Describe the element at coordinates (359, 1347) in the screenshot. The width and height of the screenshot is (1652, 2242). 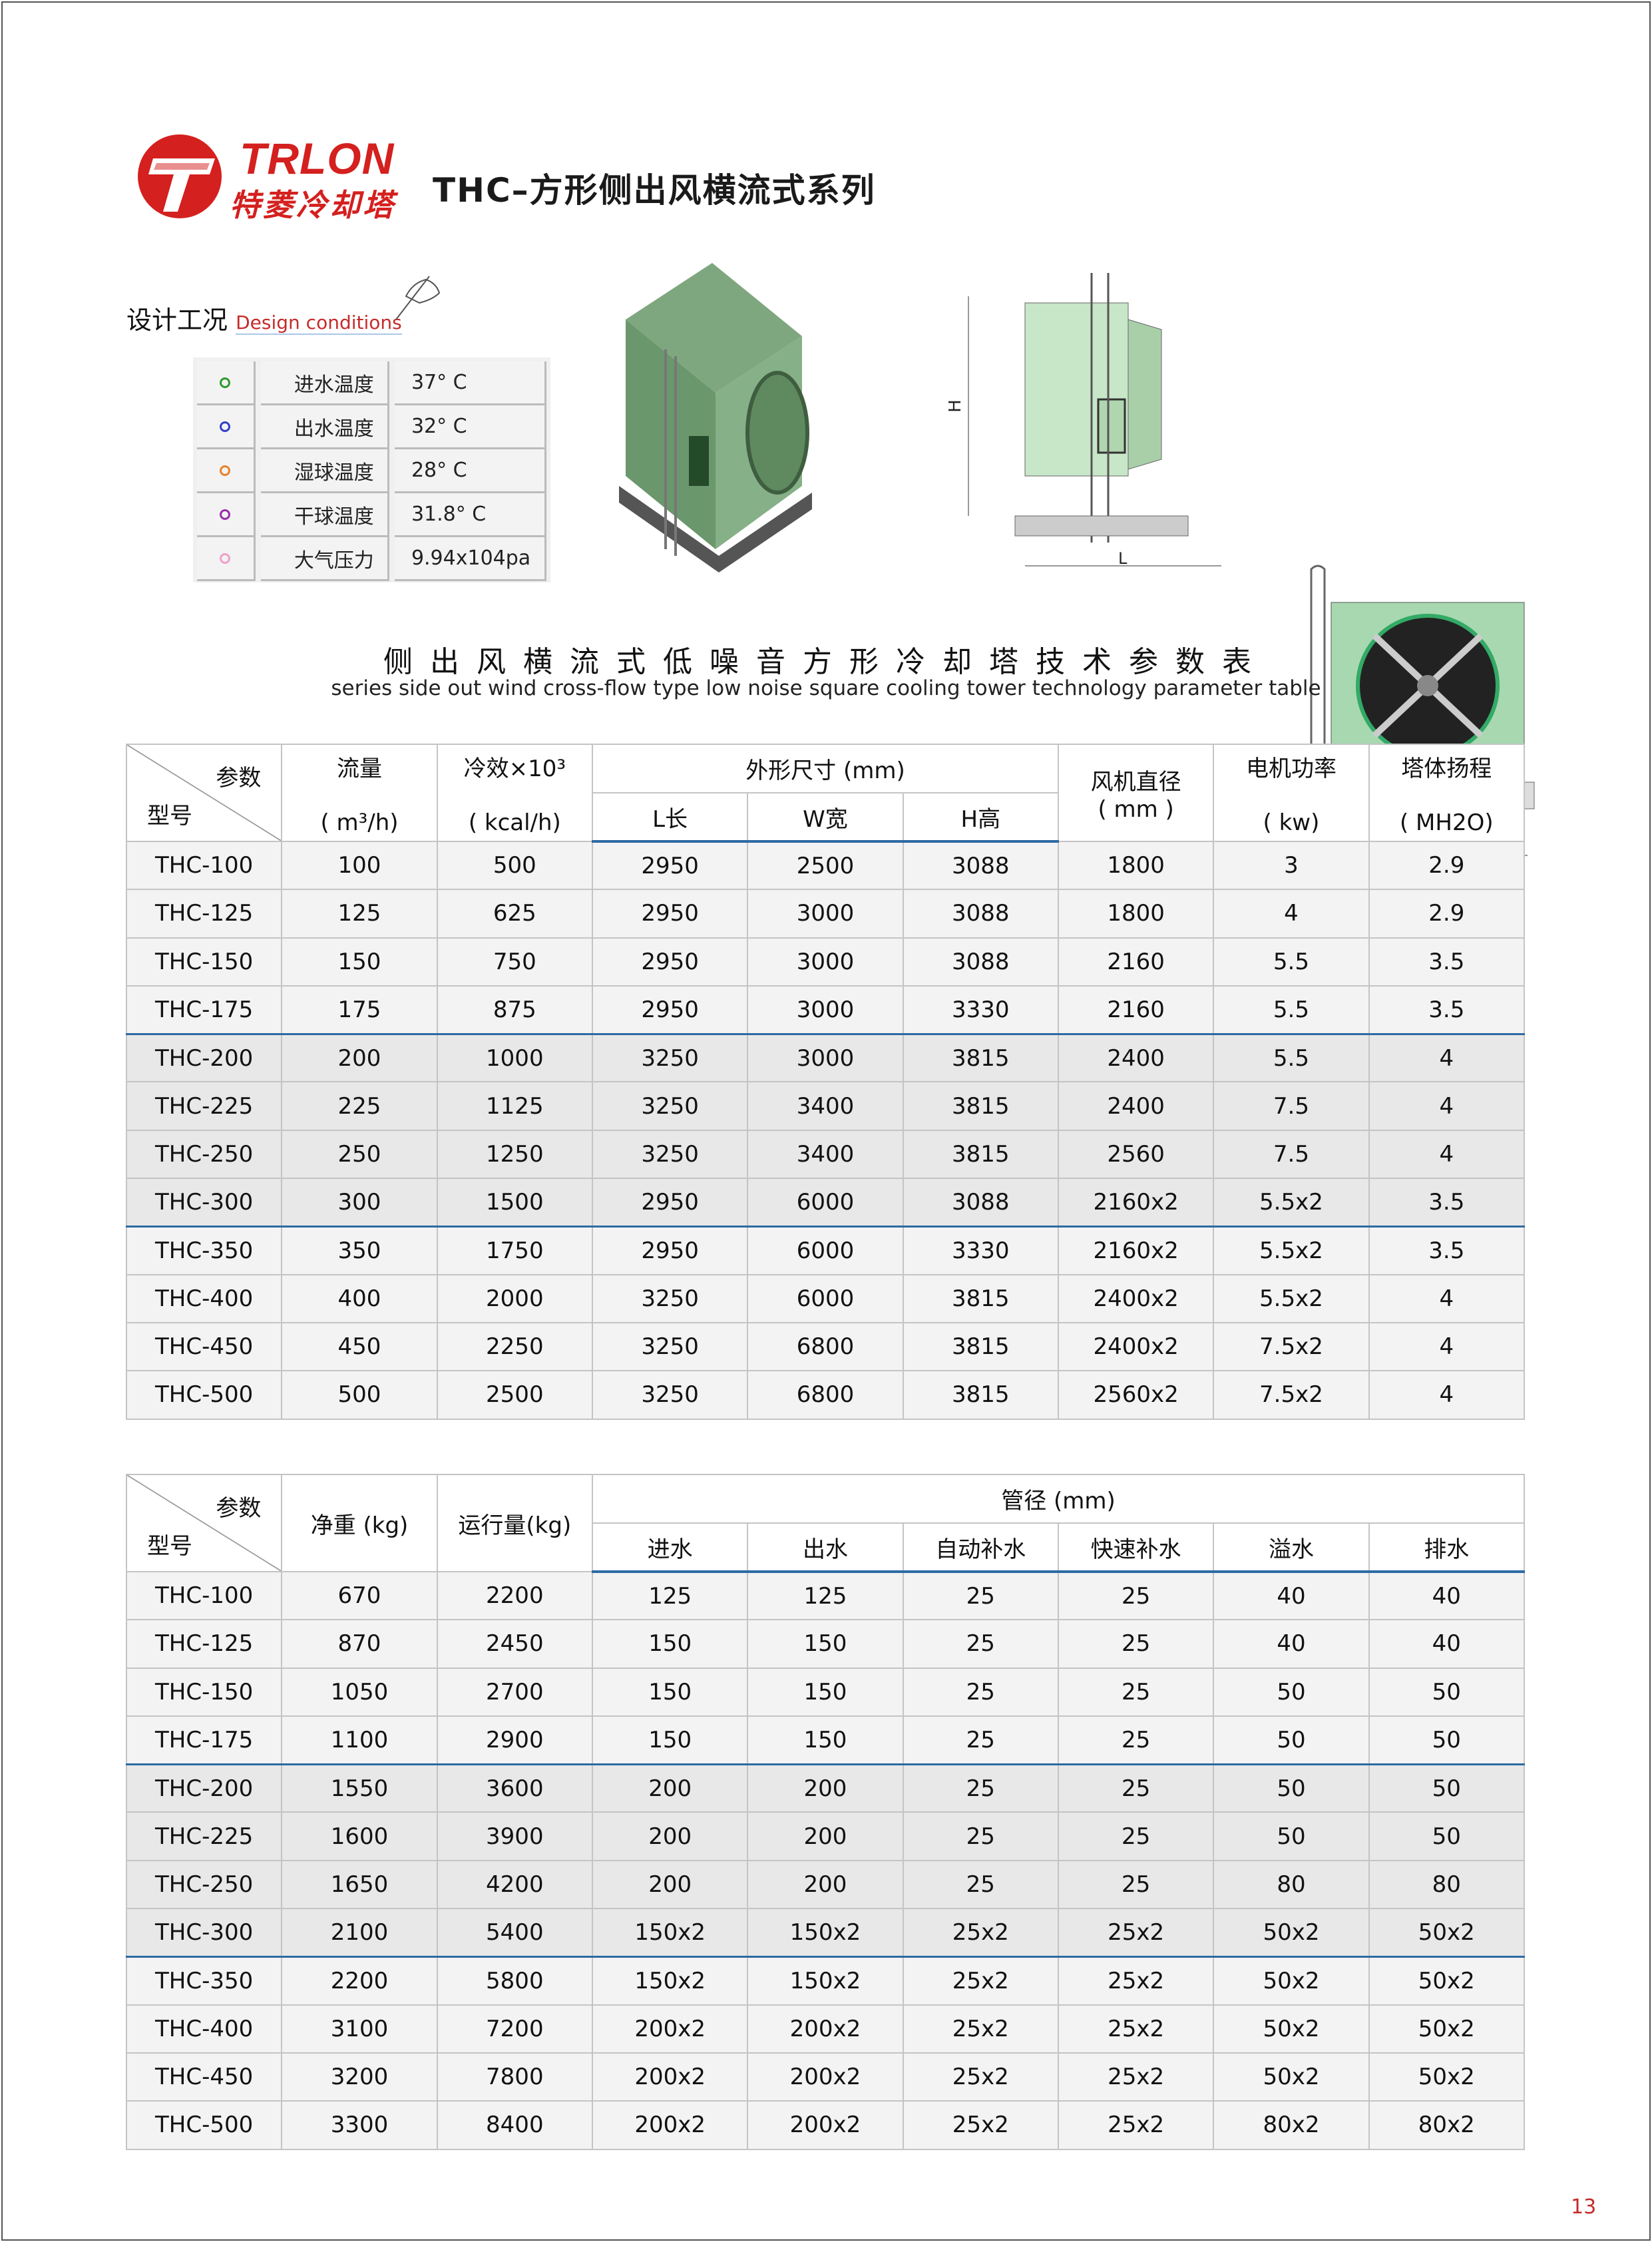
I see `value-cell: 450` at that location.